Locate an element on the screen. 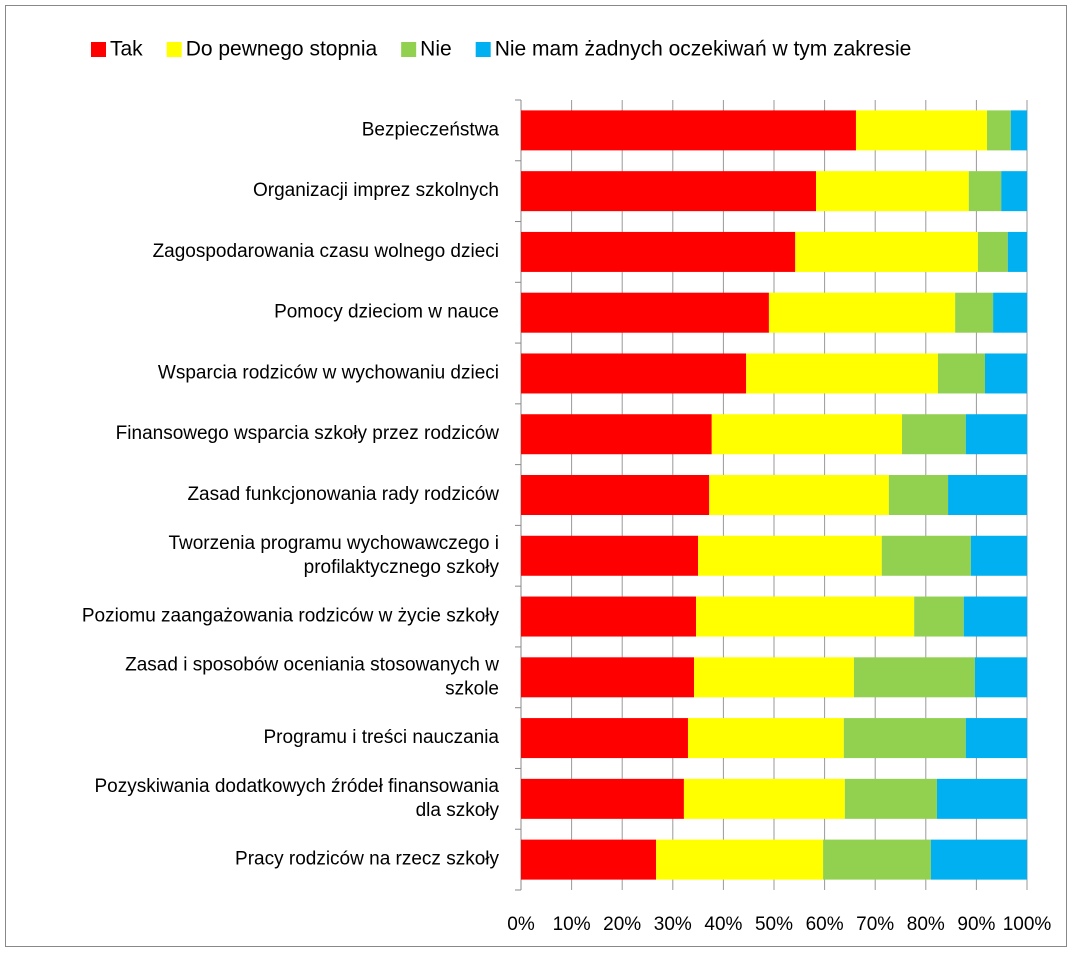  x-tick-label: 60% is located at coordinates (825, 924).